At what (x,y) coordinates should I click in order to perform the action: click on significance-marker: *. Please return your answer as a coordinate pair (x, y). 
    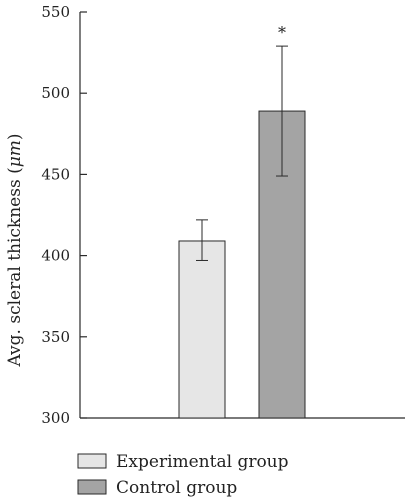
    Looking at the image, I should click on (282, 32).